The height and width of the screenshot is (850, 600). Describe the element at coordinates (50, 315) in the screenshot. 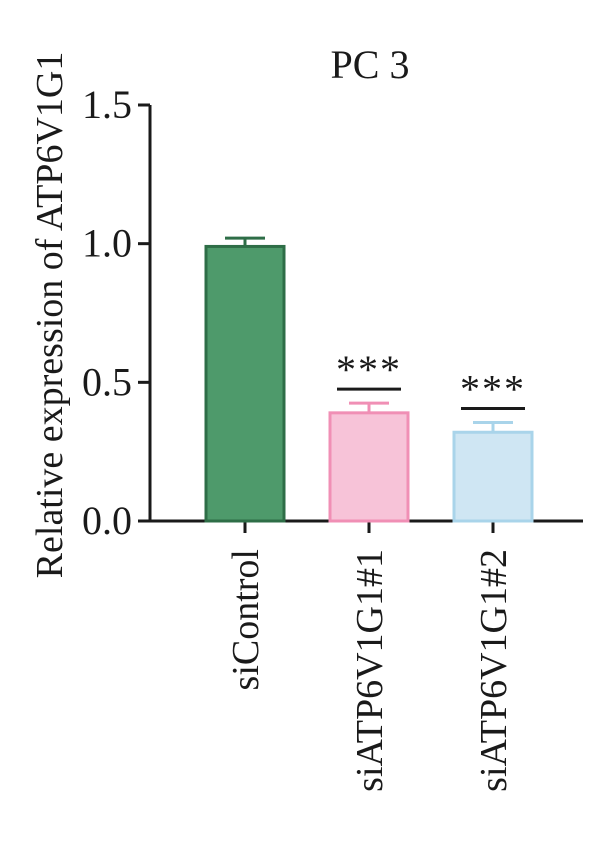

I see `y-axis-label: Relative expression of ATP6V1G1` at that location.